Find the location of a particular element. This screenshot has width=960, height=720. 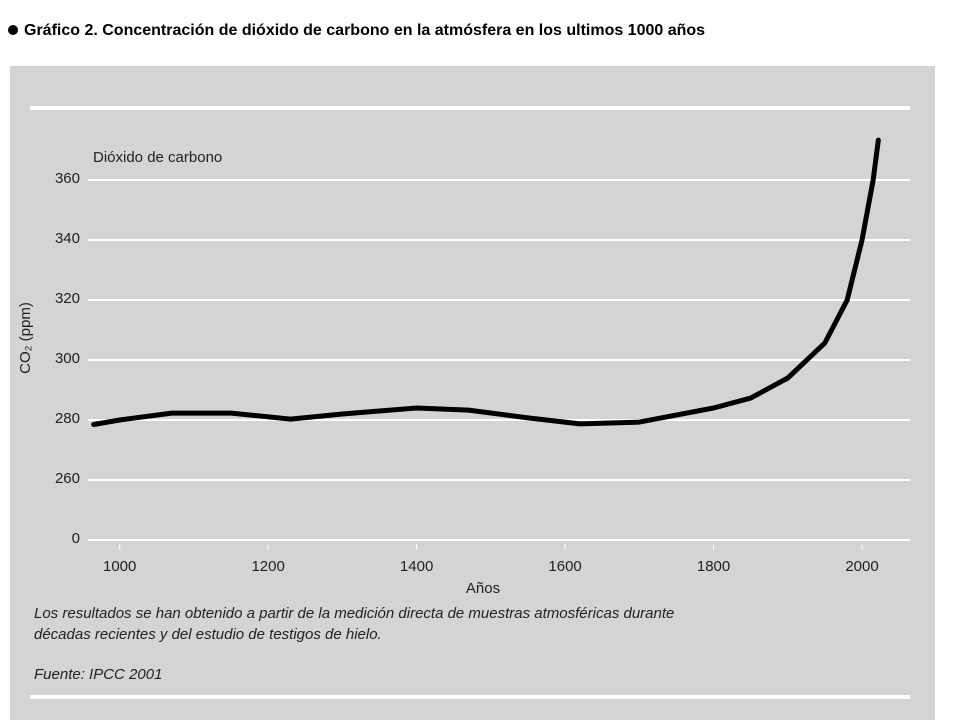

y-tick-label: 260 is located at coordinates (67, 478).